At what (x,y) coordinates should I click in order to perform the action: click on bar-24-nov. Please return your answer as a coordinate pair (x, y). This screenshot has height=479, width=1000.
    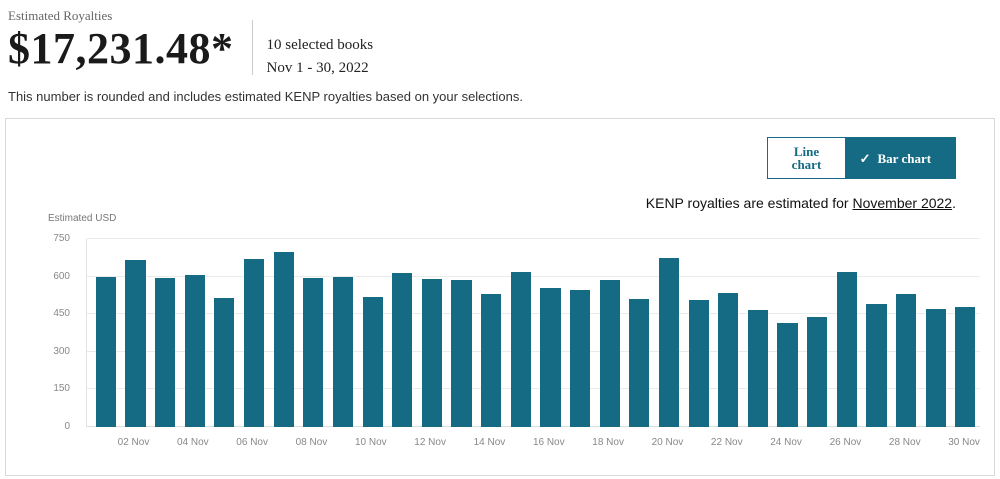
    Looking at the image, I should click on (788, 333).